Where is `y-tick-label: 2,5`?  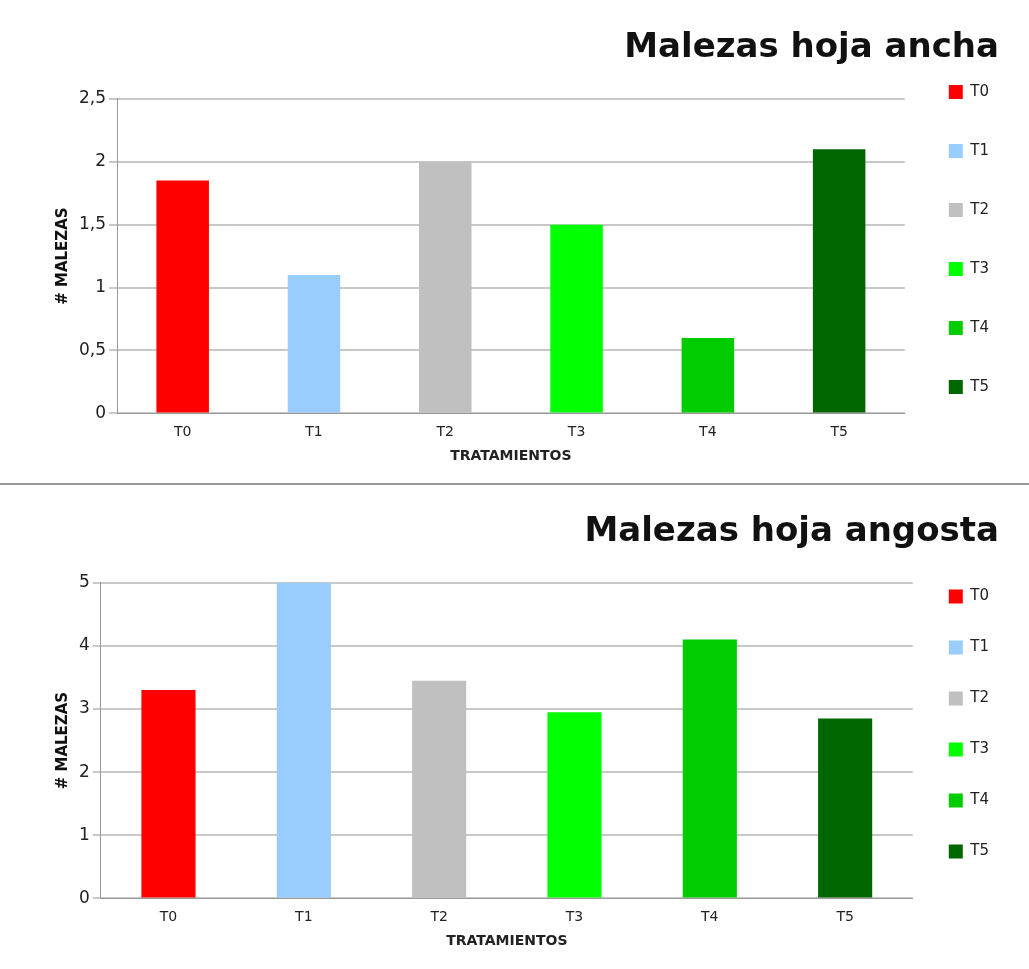
y-tick-label: 2,5 is located at coordinates (92, 97).